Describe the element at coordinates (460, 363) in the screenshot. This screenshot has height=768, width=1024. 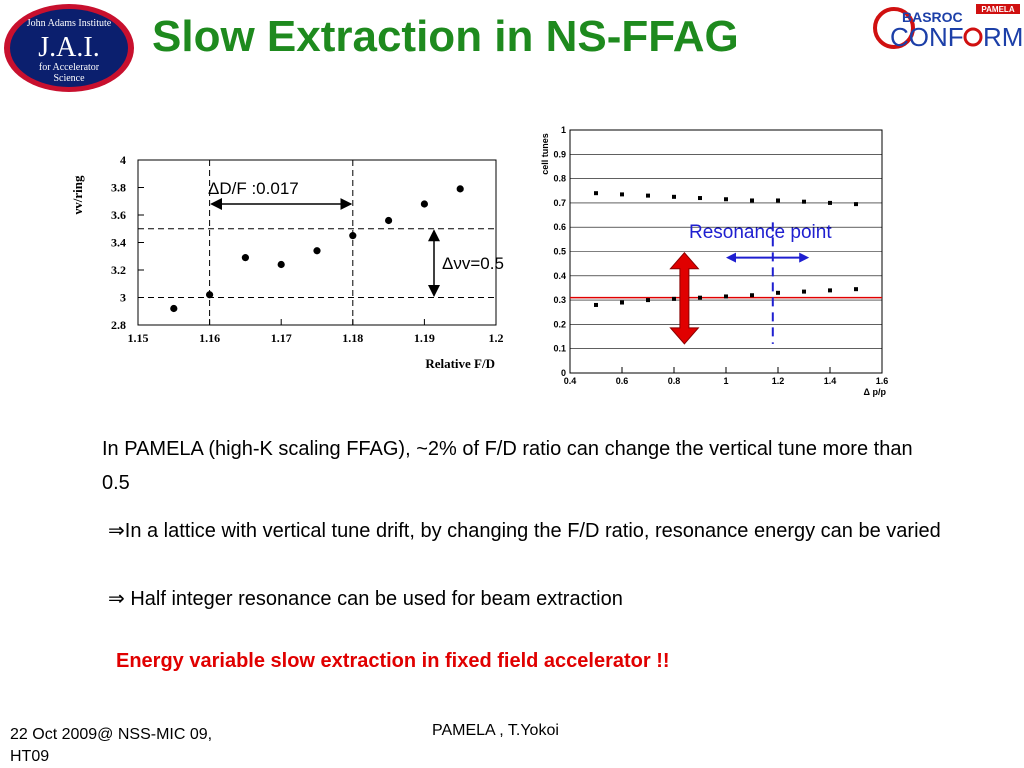
I see `left-chart-xlabel: Relative F/D` at that location.